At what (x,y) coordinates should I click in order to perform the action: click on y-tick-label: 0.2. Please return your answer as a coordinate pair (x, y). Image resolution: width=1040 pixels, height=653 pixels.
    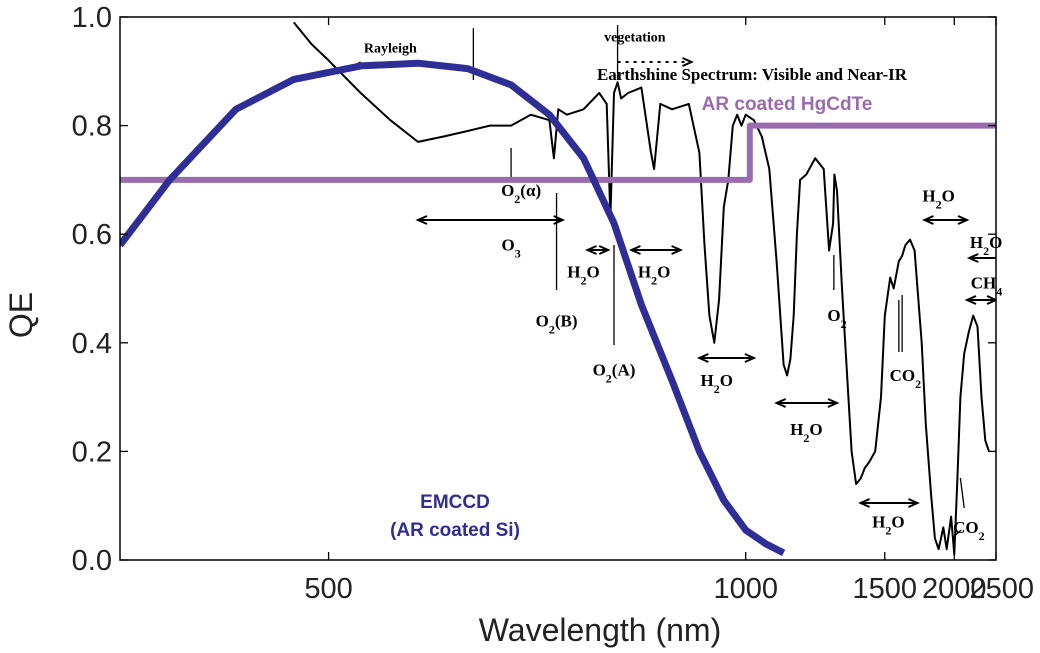
    Looking at the image, I should click on (92, 452).